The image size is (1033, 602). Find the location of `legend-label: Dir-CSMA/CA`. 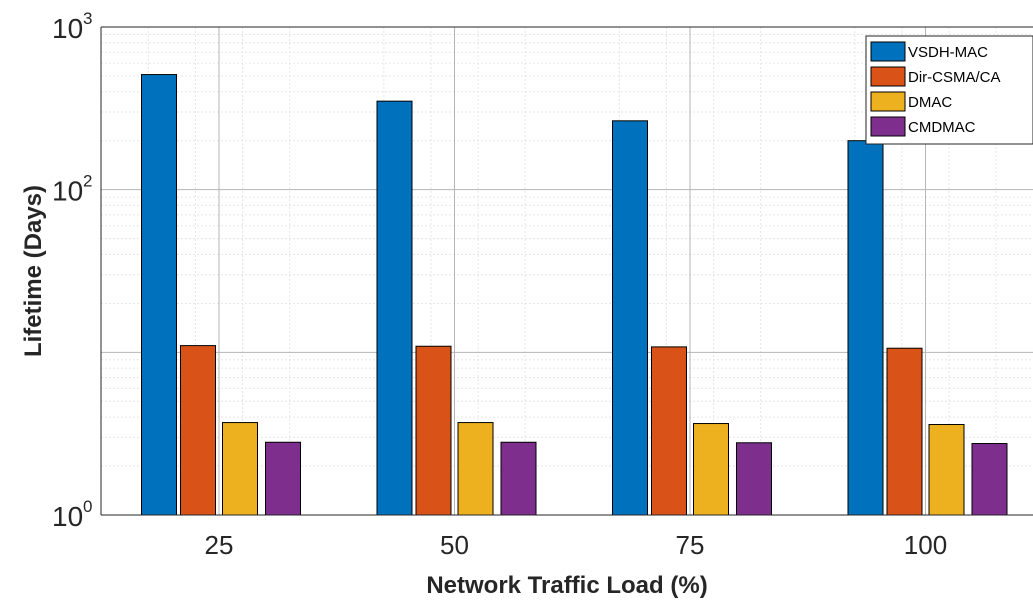

legend-label: Dir-CSMA/CA is located at coordinates (954, 77).